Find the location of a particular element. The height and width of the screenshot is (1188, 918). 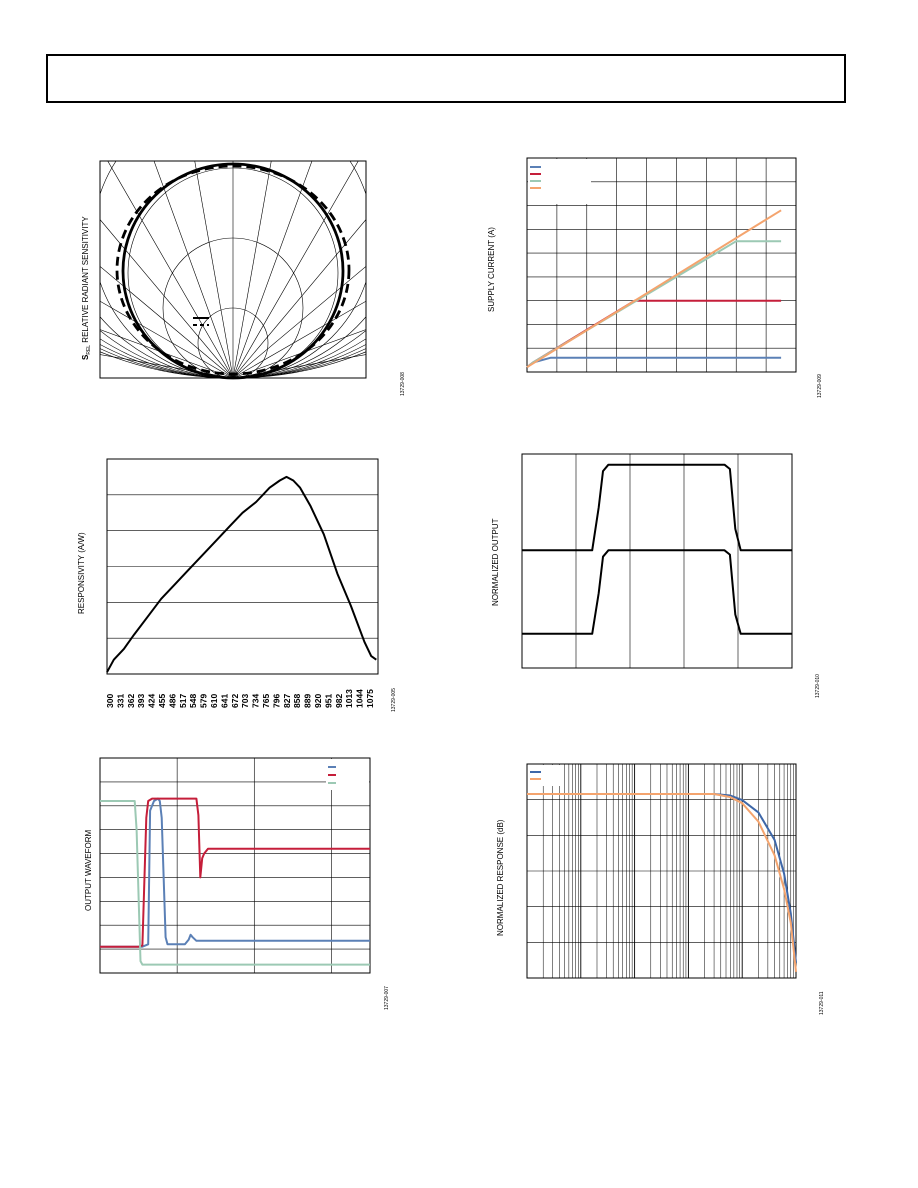

y-axis-label: NORMALIZED RESPONSE (dB) is located at coordinates (500, 877).